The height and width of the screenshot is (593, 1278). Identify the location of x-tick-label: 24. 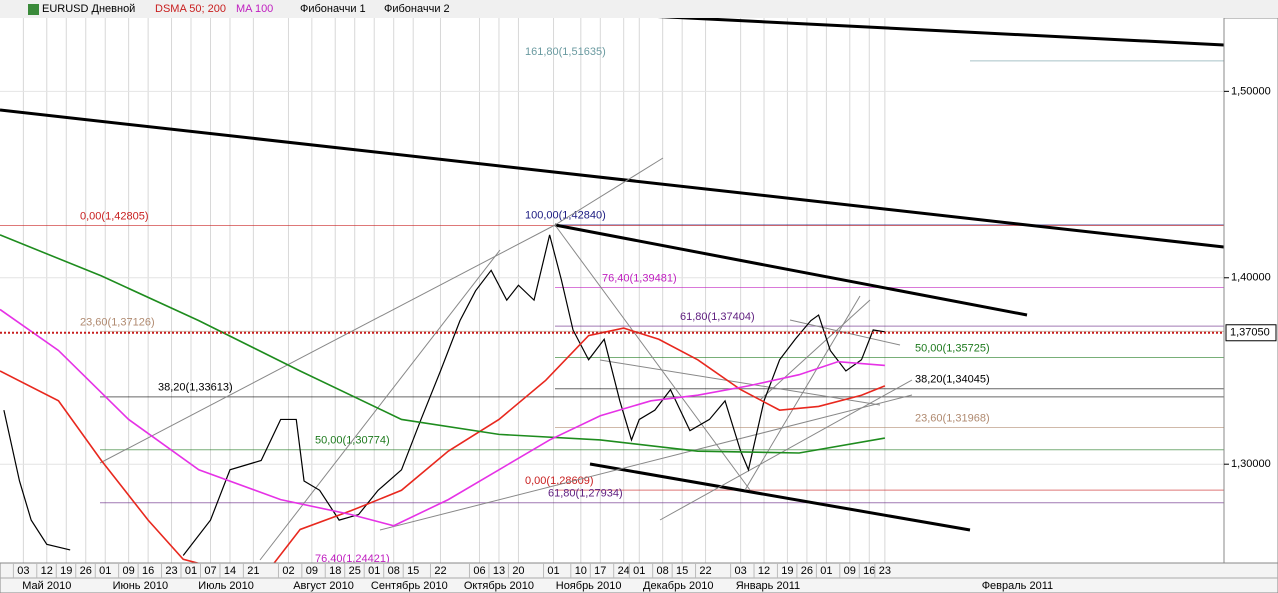
(624, 571).